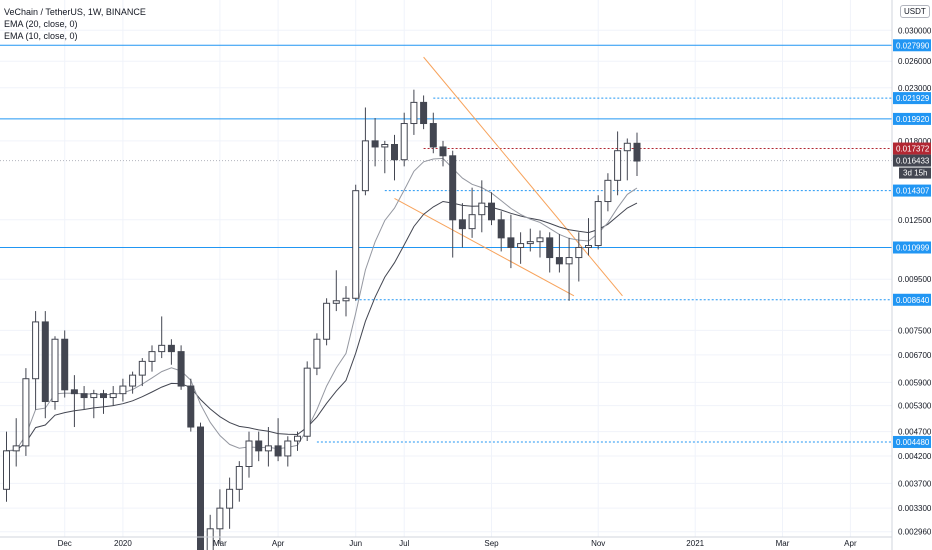 The width and height of the screenshot is (932, 550). I want to click on level-badge-label: 0.021929, so click(913, 98).